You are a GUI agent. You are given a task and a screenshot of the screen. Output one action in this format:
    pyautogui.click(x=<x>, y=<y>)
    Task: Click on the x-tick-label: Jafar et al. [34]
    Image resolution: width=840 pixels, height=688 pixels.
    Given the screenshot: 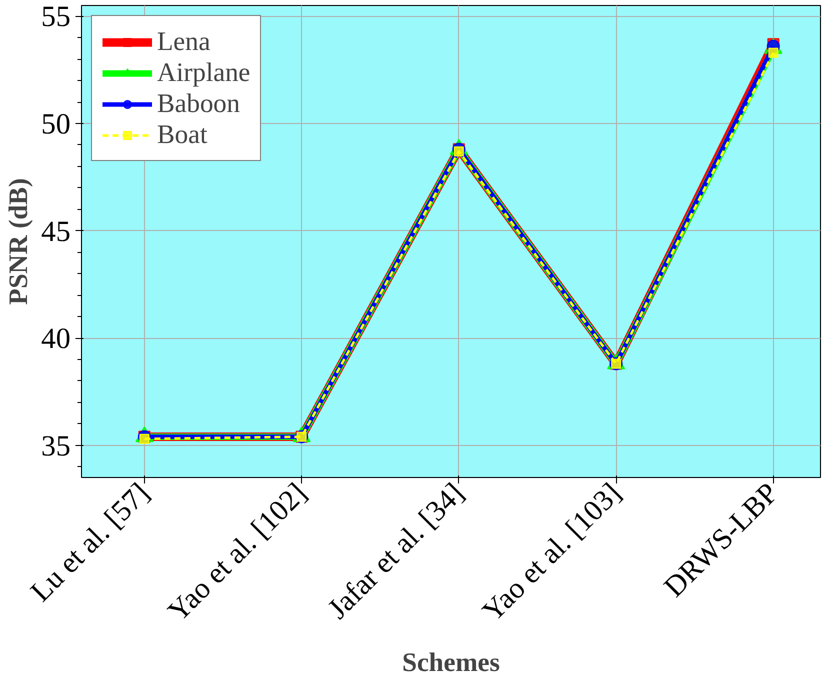 What is the action you would take?
    pyautogui.click(x=396, y=551)
    